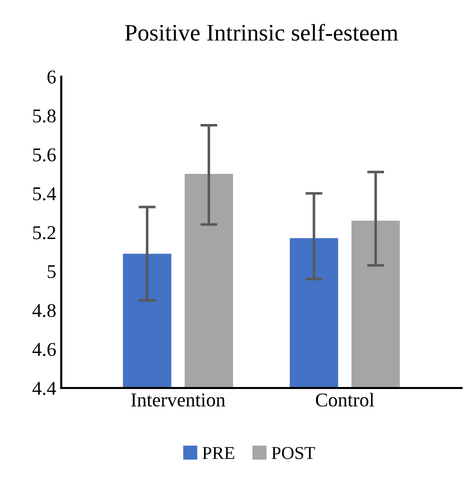 This screenshot has width=471, height=479. What do you see at coordinates (44, 389) in the screenshot?
I see `y-tick-label: 4.4` at bounding box center [44, 389].